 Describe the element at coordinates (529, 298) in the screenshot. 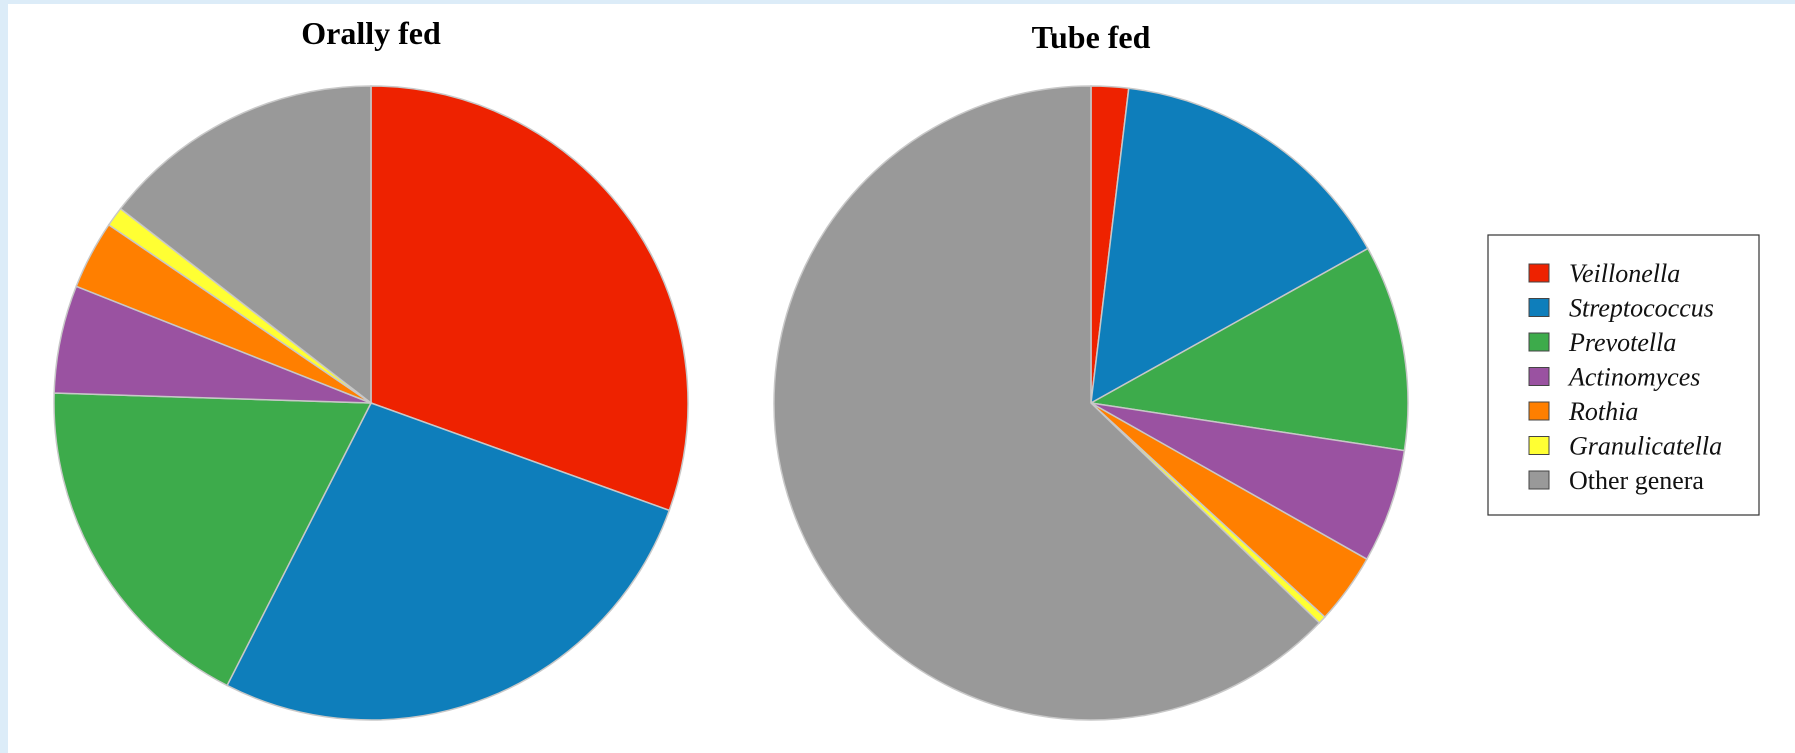

I see `pie-slice-veillonella` at that location.